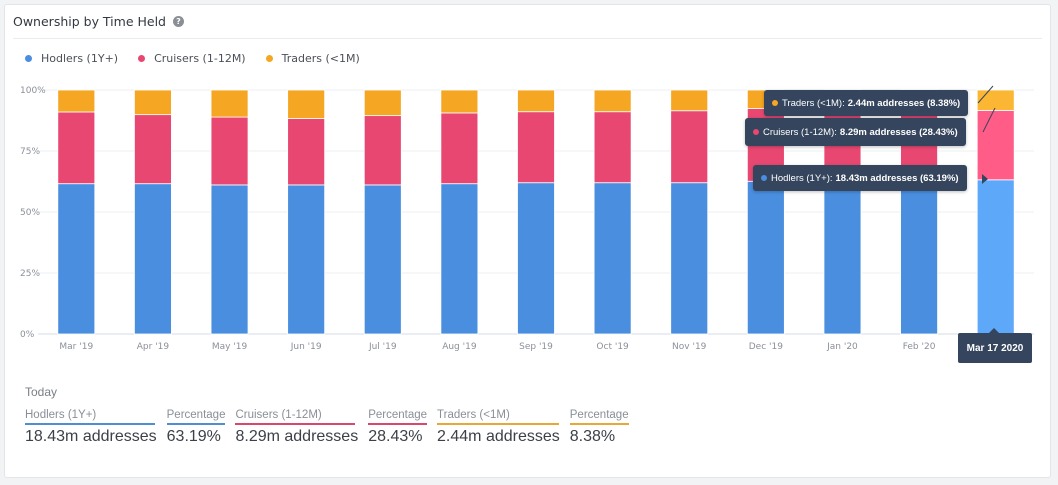 The image size is (1058, 485). What do you see at coordinates (30, 213) in the screenshot?
I see `y-tick-label: 50%` at bounding box center [30, 213].